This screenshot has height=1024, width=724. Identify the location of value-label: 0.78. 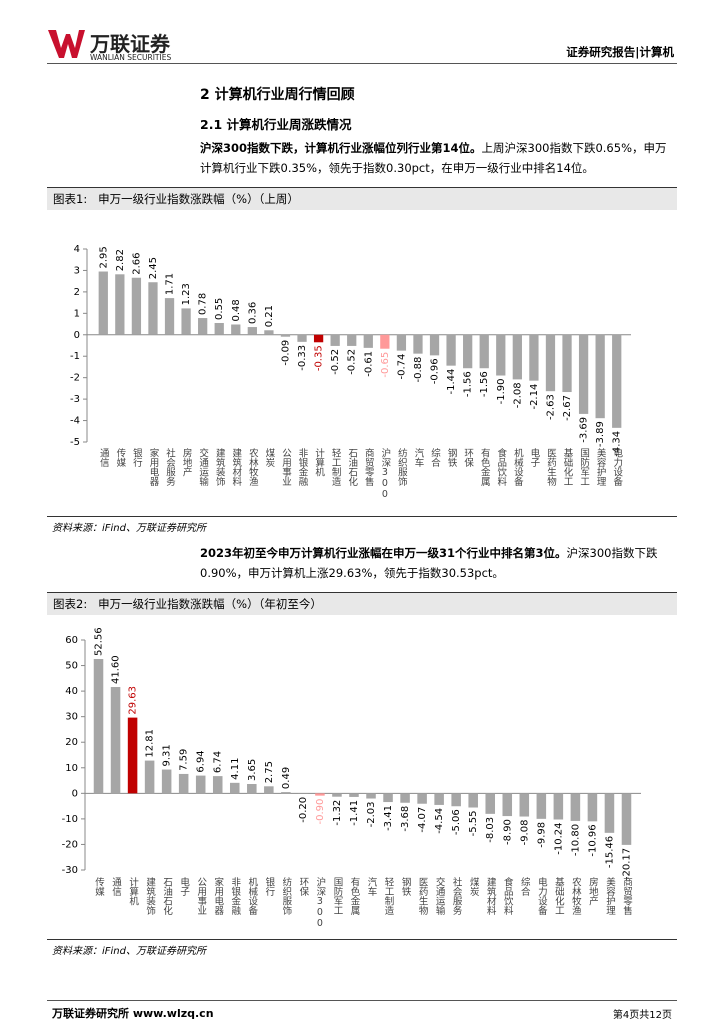
(203, 304).